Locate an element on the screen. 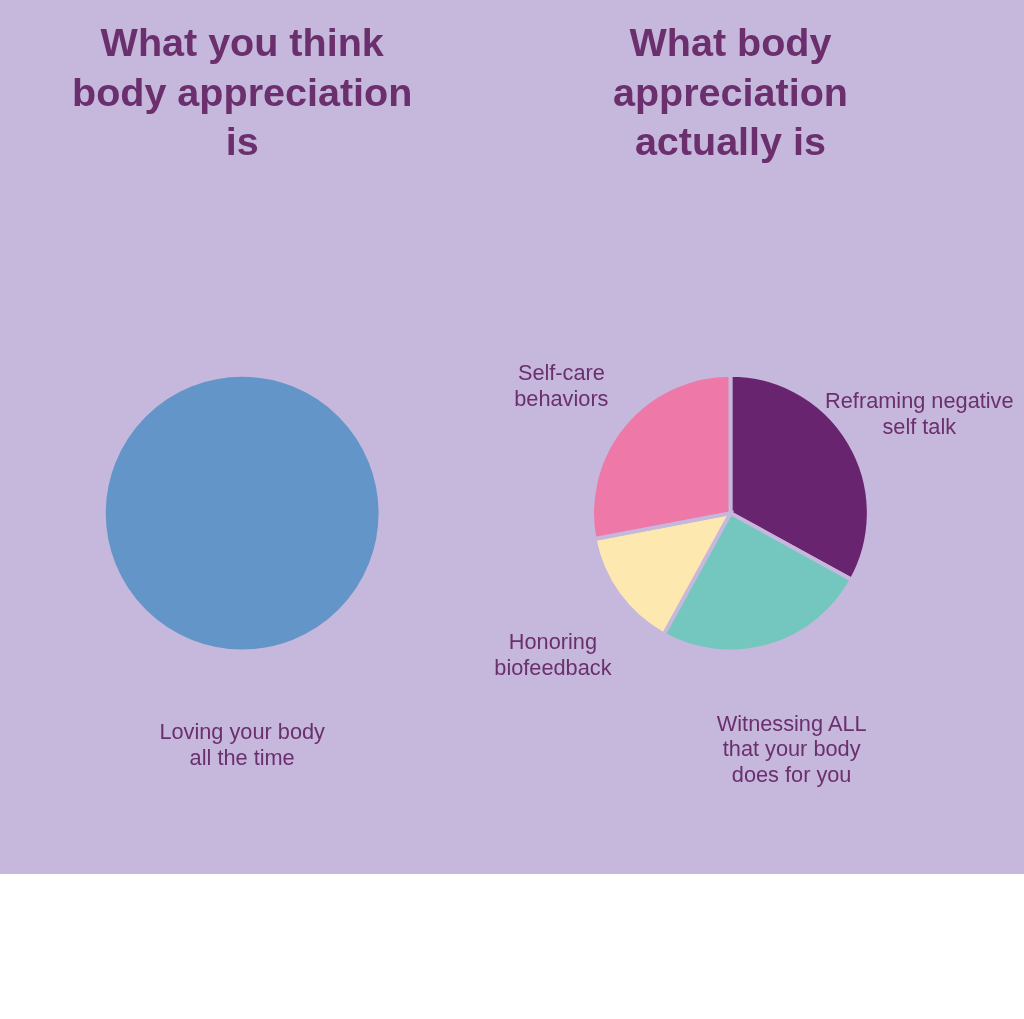 The width and height of the screenshot is (1024, 1019). slice-label: Loving your body all the time is located at coordinates (242, 745).